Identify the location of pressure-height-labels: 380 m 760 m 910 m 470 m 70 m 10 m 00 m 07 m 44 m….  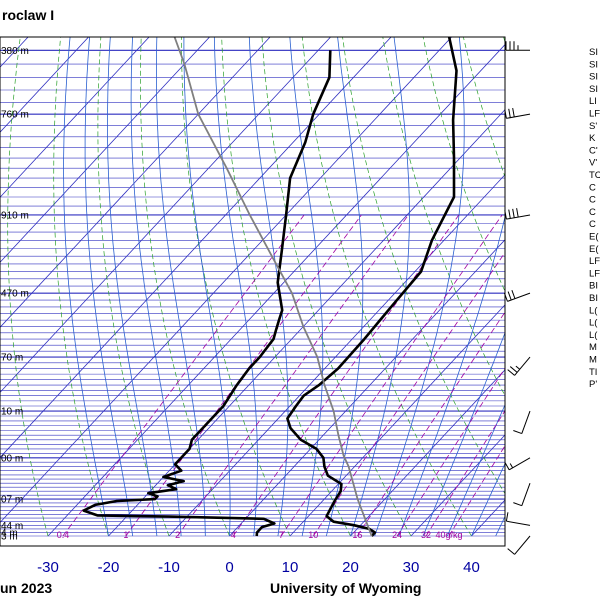
(15, 294).